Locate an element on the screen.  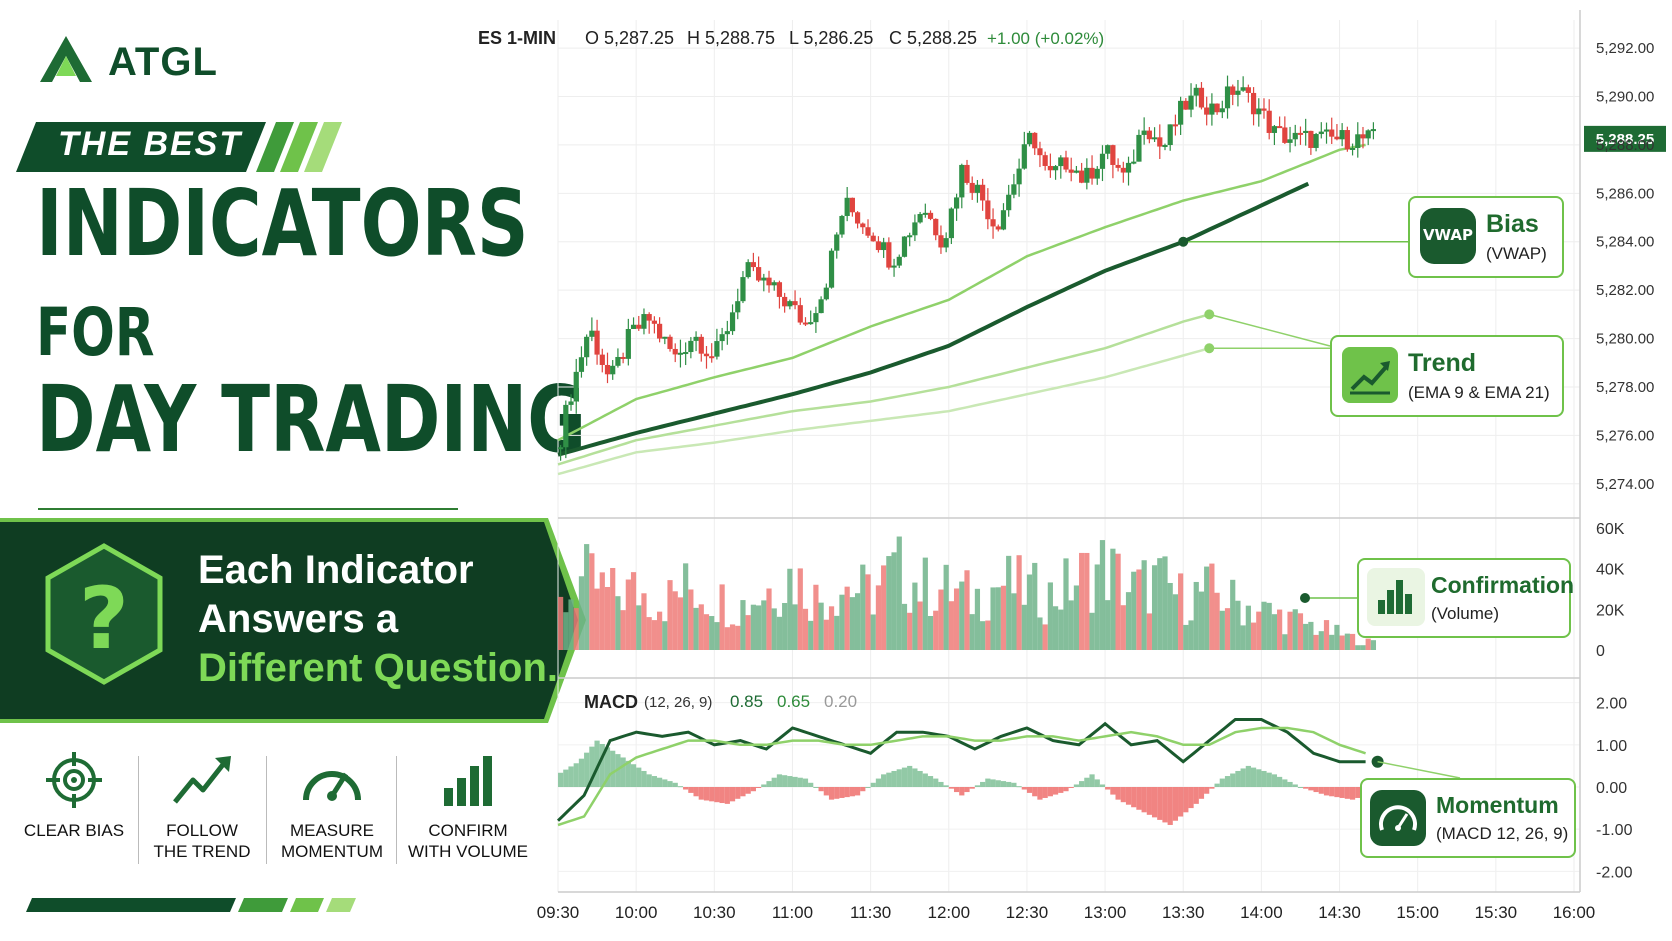
bar-chart-icon is located at coordinates (1395, 597).